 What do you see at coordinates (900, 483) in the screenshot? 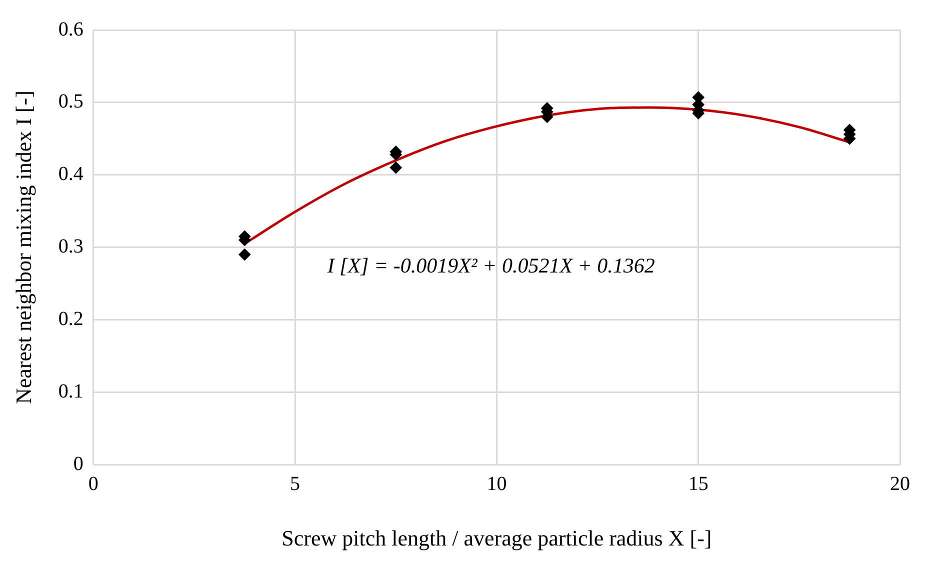
I see `x-tick-label: 20` at bounding box center [900, 483].